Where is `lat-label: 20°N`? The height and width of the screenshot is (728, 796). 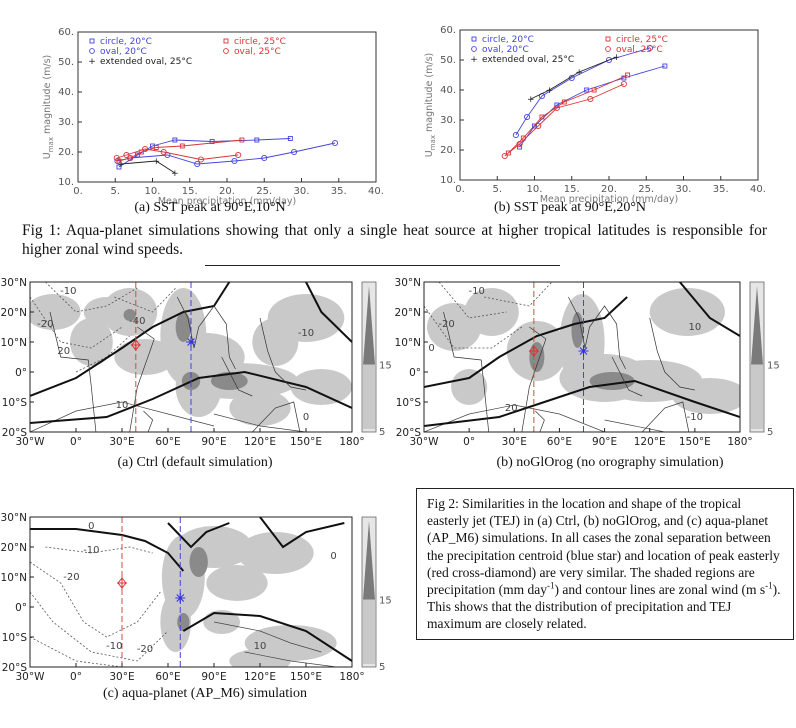
lat-label: 20°N is located at coordinates (408, 313).